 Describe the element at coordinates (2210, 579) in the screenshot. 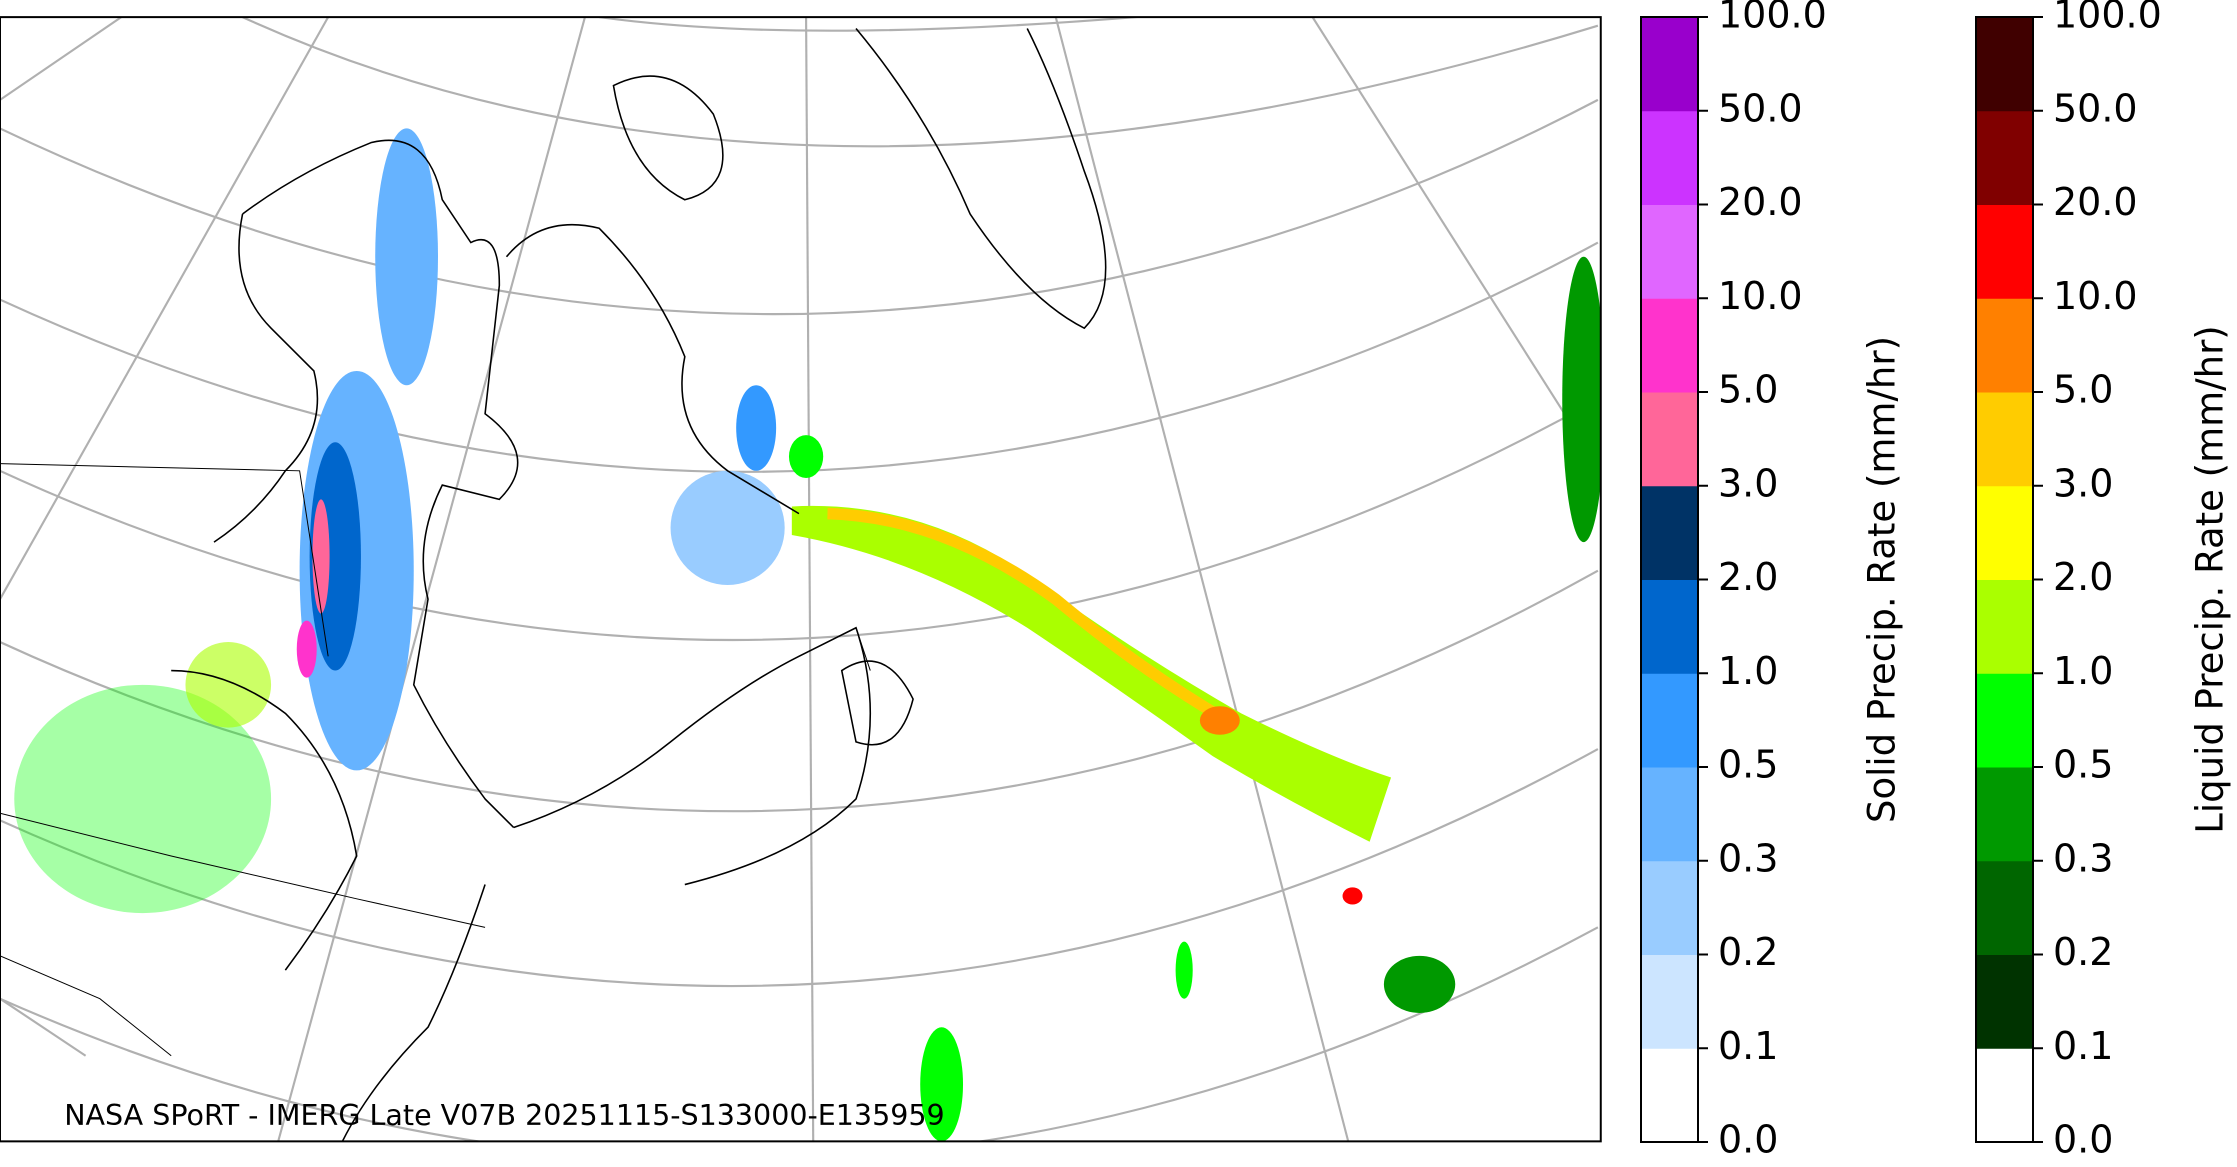

I see `colorbar-label: Liquid Precip. Rate (mm/hr)` at that location.